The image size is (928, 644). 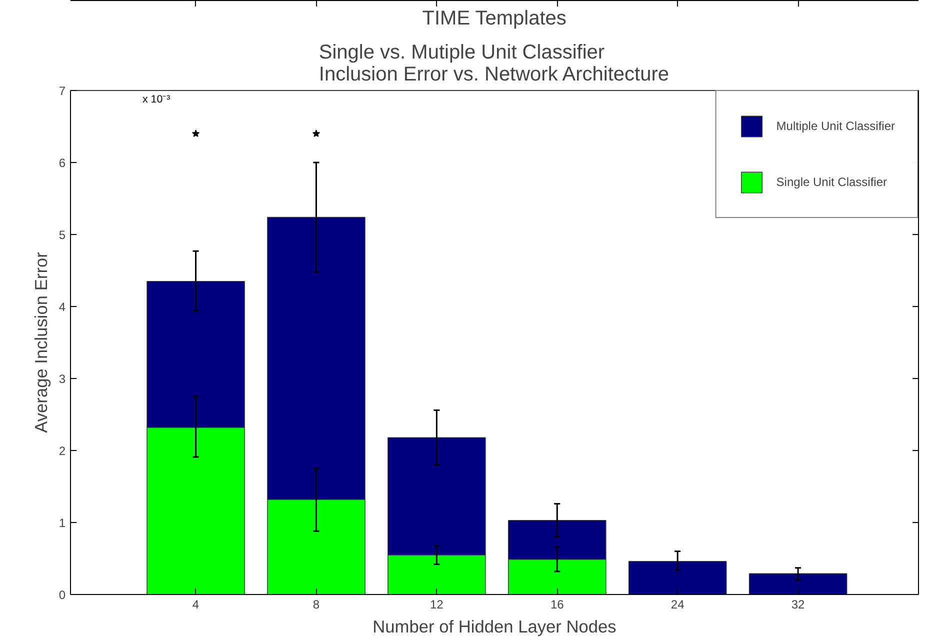 I want to click on x-tick-label: 24, so click(x=677, y=605).